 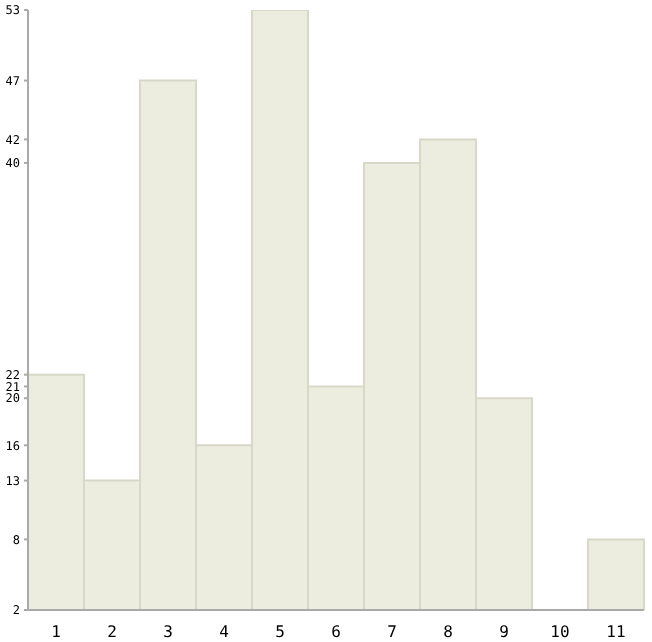 What do you see at coordinates (168, 632) in the screenshot?
I see `x-tick-label: 3` at bounding box center [168, 632].